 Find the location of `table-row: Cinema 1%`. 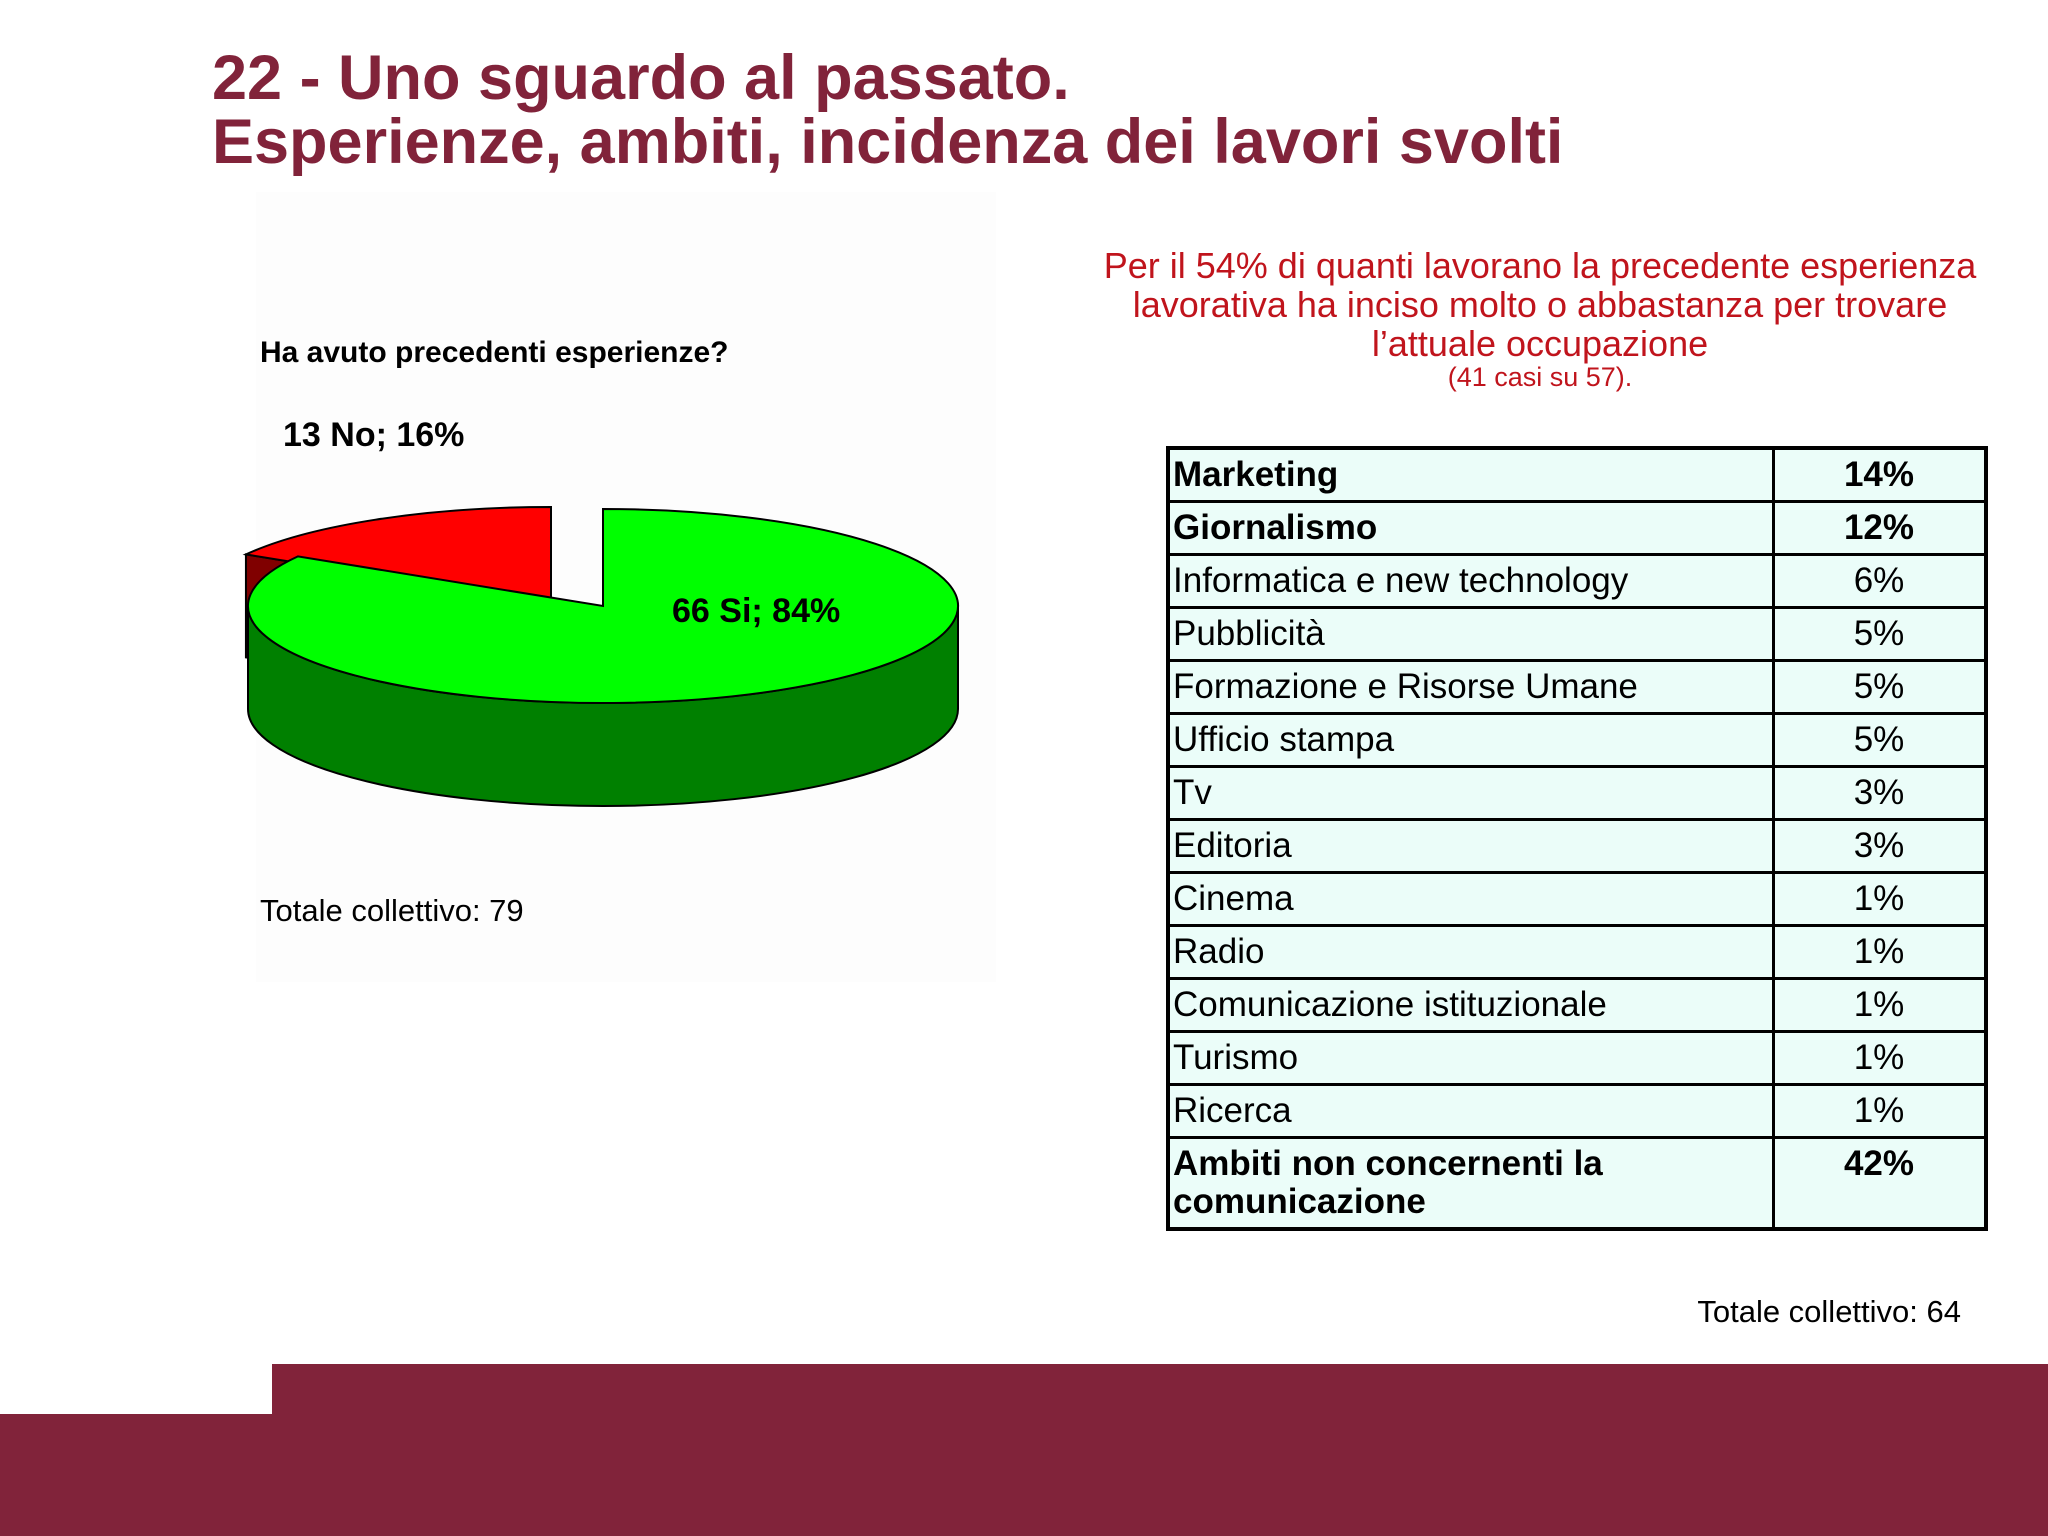

table-row: Cinema 1% is located at coordinates (1577, 899).